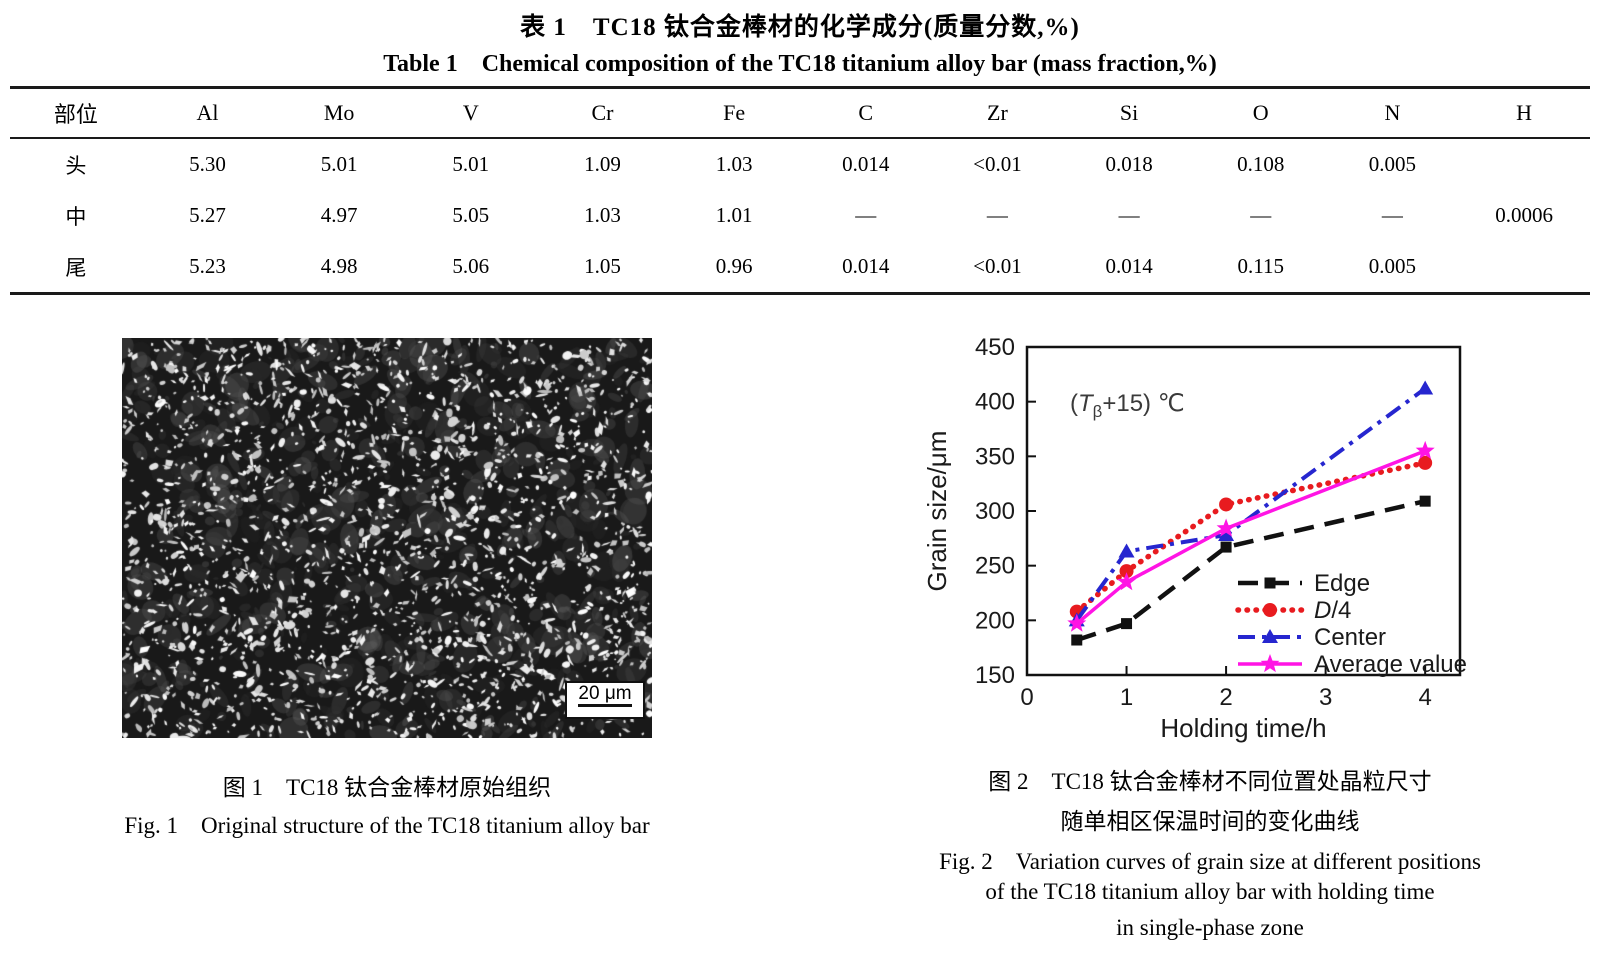  What do you see at coordinates (1126, 697) in the screenshot?
I see `x-tick-label: 1` at bounding box center [1126, 697].